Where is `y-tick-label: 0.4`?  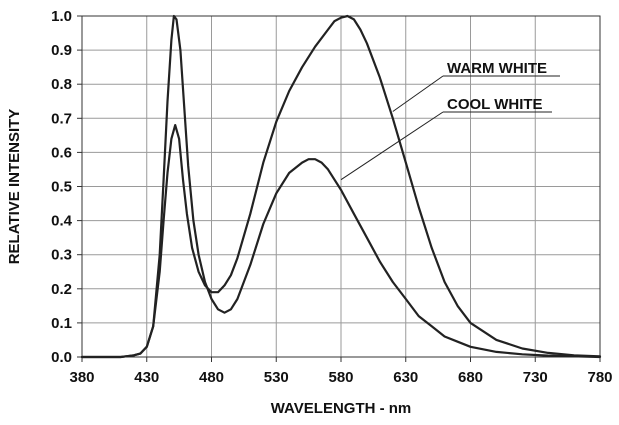 y-tick-label: 0.4 is located at coordinates (62, 221).